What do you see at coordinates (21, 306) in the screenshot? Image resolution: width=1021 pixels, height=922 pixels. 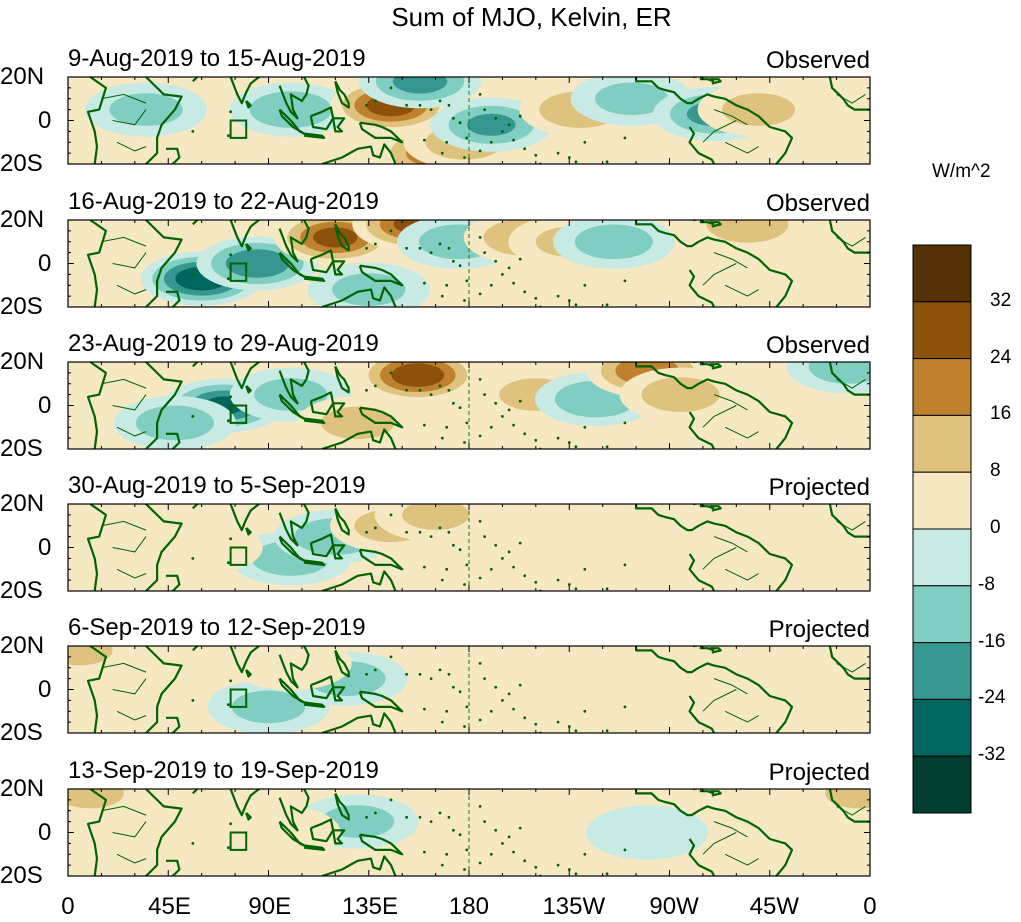 I see `lat-label-south-2: 20S` at bounding box center [21, 306].